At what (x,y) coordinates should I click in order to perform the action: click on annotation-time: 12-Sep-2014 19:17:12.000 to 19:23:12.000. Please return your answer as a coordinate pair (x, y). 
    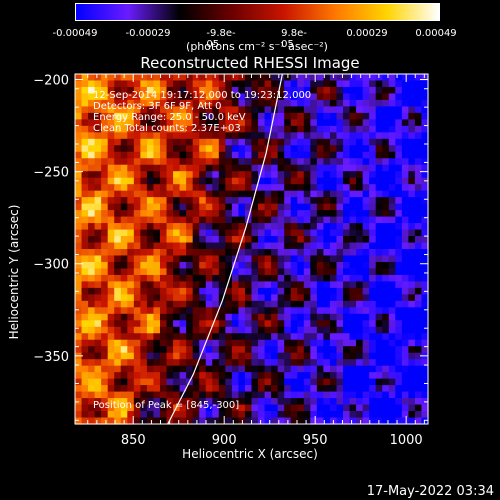
    Looking at the image, I should click on (202, 95).